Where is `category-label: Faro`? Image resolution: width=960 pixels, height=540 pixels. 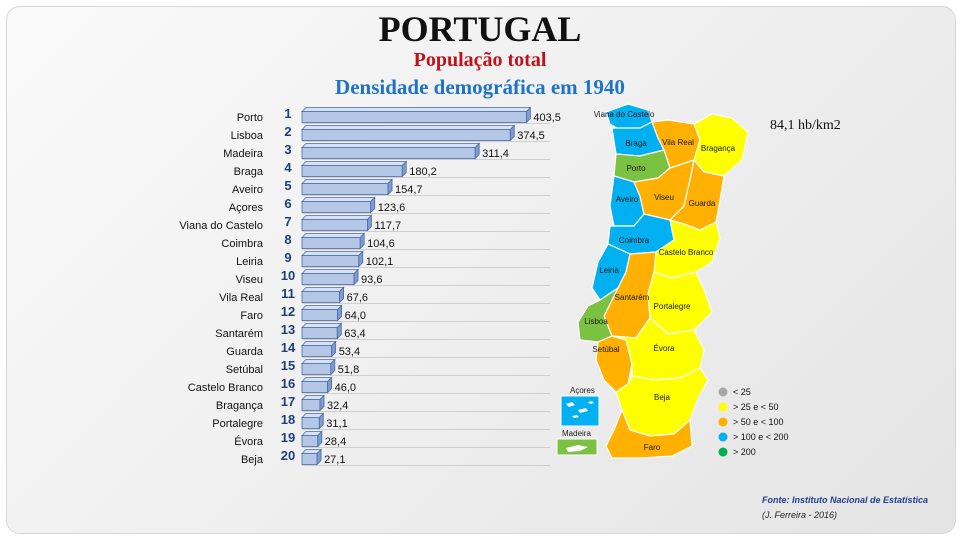 category-label: Faro is located at coordinates (251, 316).